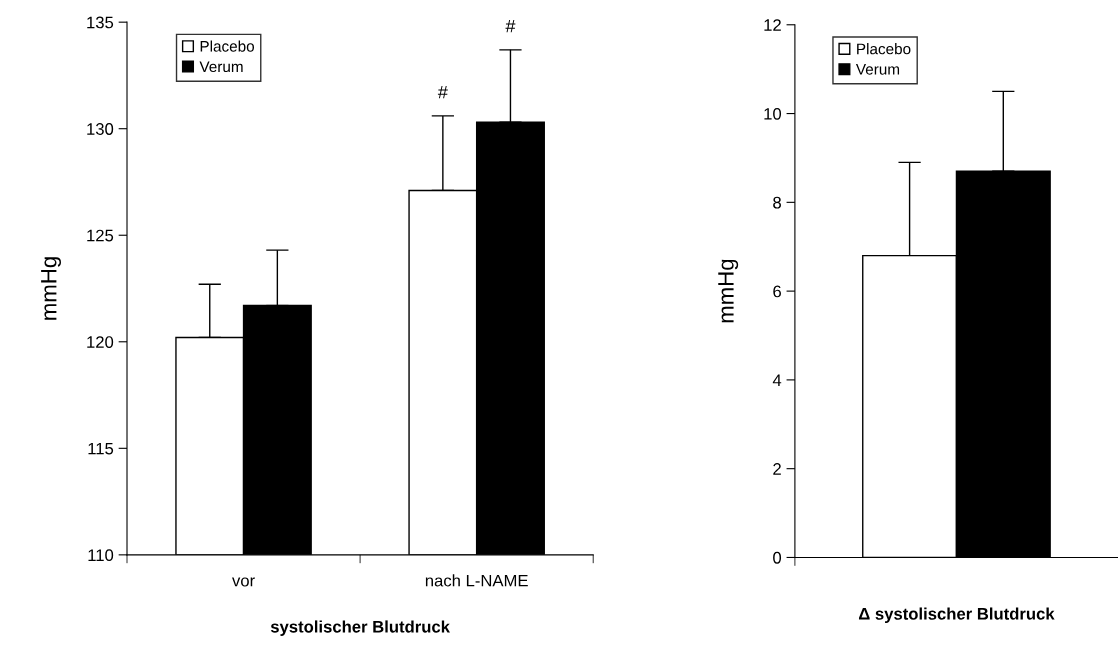 Image resolution: width=1118 pixels, height=652 pixels. I want to click on y-tick-label: 6, so click(777, 291).